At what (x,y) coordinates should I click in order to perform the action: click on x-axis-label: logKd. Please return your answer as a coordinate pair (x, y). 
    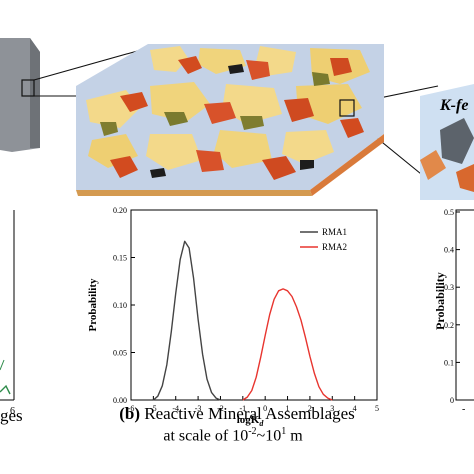
    Looking at the image, I should click on (251, 421).